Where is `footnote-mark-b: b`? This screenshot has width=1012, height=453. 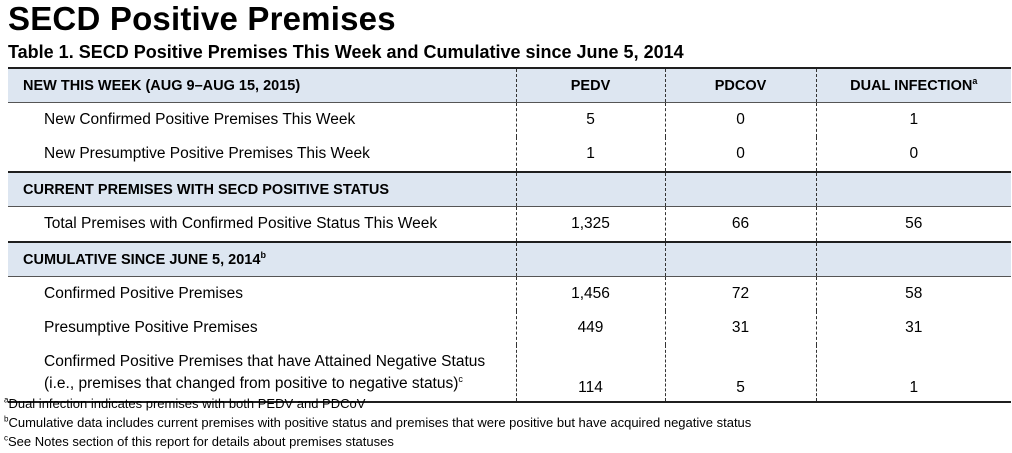 footnote-mark-b: b is located at coordinates (263, 254).